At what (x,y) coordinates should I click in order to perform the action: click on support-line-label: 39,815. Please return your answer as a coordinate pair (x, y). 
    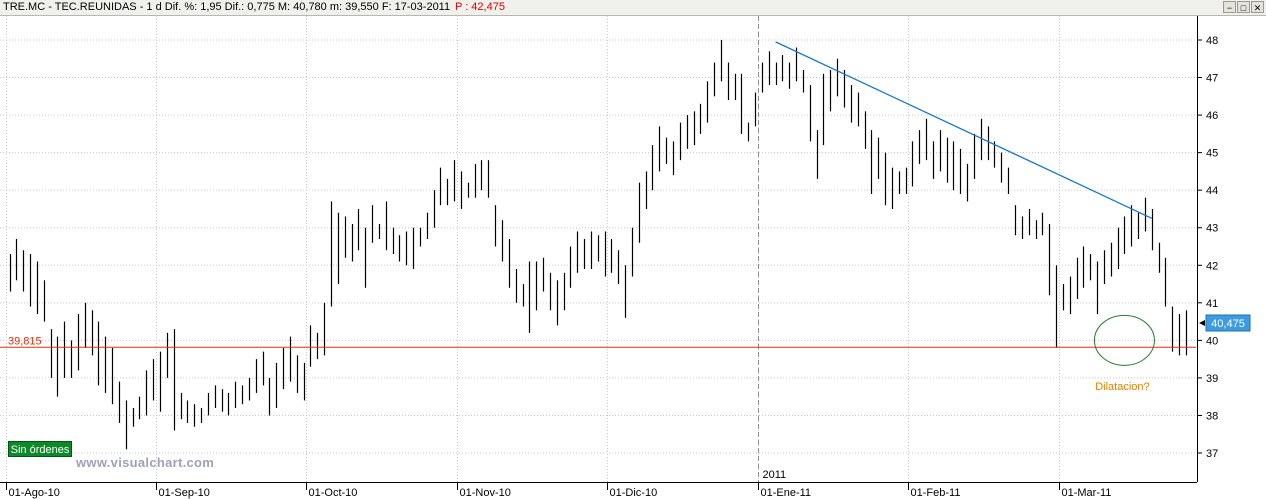
    Looking at the image, I should click on (25, 341).